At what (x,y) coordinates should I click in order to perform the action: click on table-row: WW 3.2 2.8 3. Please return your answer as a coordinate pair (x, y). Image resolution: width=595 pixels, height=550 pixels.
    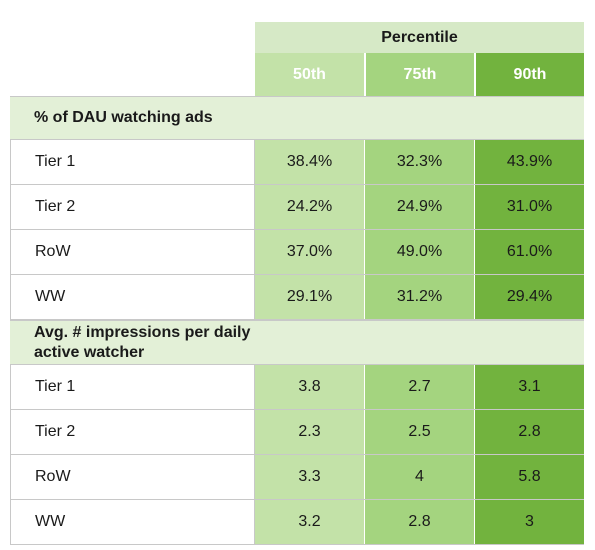
    Looking at the image, I should click on (297, 522).